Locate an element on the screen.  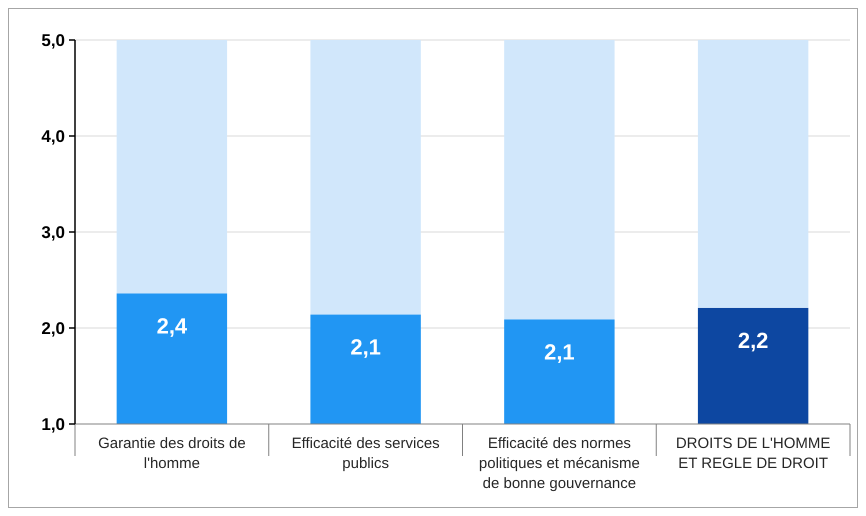
y-tick-label: 4,0 is located at coordinates (53, 136).